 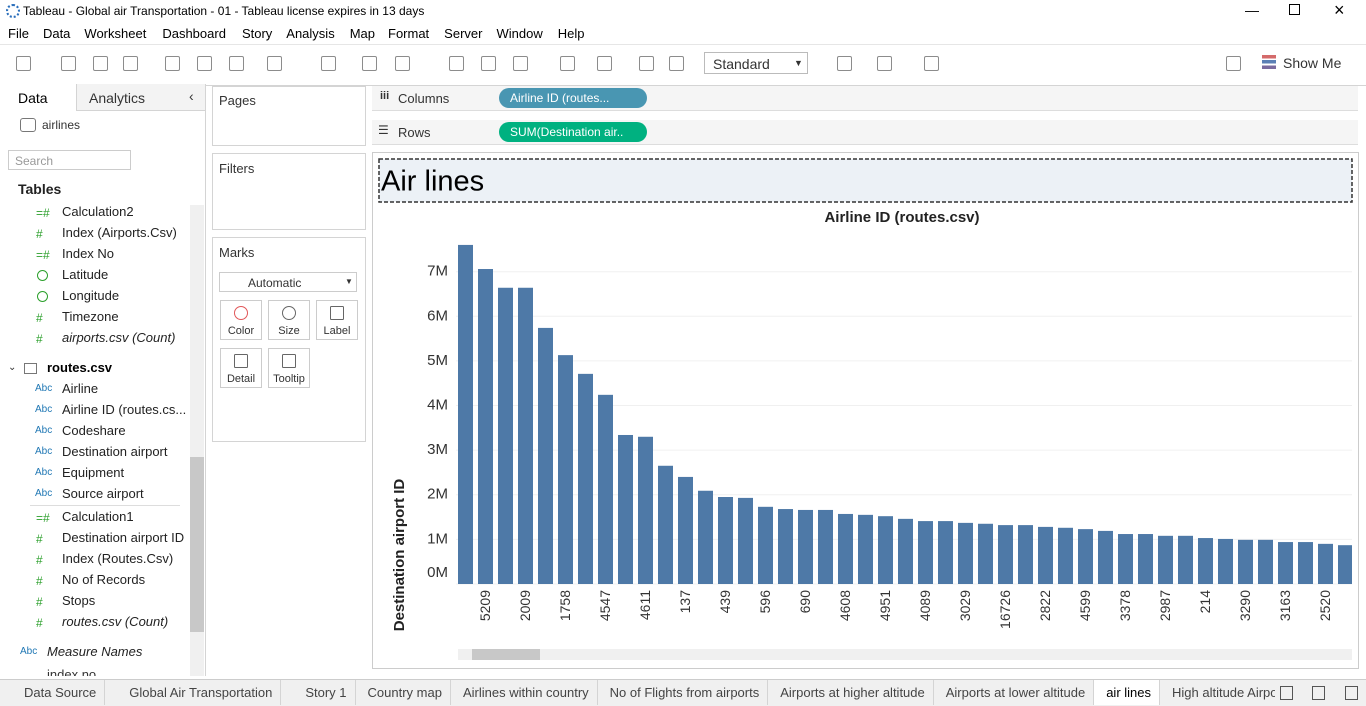 What do you see at coordinates (103, 493) in the screenshot?
I see `field: Source airport` at bounding box center [103, 493].